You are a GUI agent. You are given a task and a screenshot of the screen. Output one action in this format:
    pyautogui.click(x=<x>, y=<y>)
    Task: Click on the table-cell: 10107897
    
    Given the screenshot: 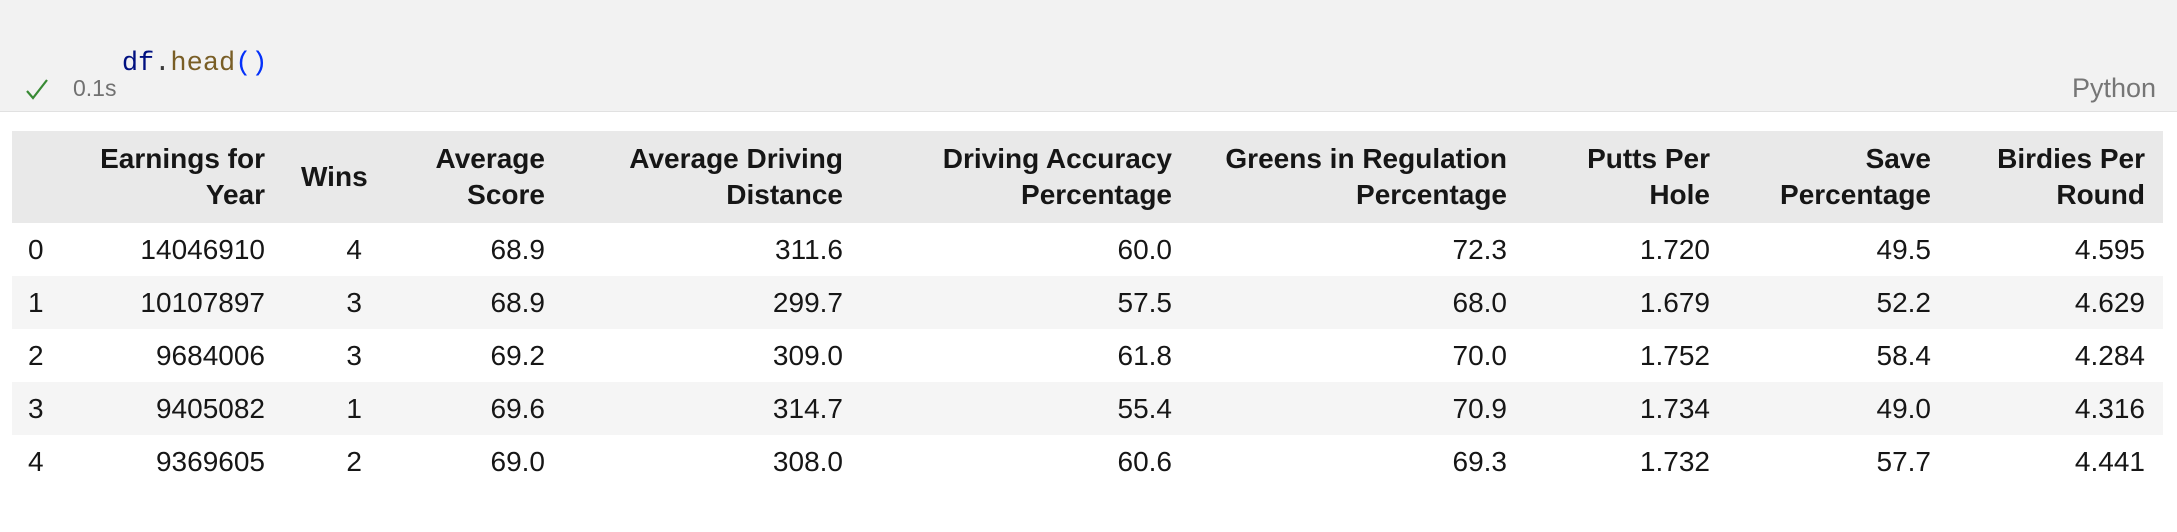 What is the action you would take?
    pyautogui.click(x=202, y=302)
    